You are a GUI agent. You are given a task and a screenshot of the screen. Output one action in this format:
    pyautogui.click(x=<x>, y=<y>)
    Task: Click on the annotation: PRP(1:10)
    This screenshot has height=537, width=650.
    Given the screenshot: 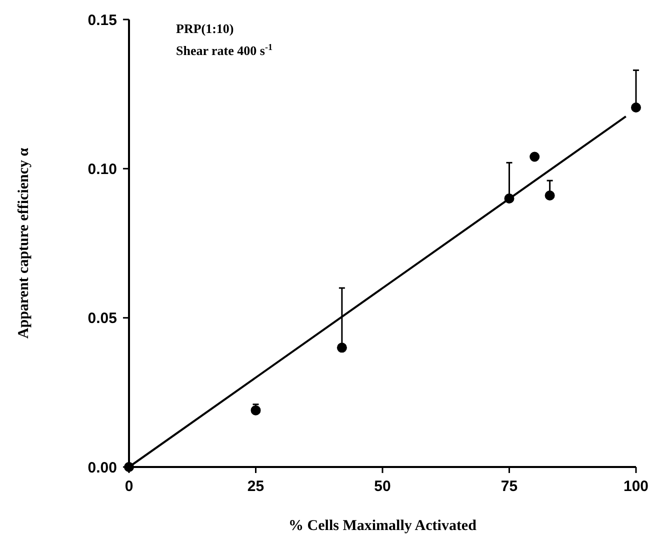 What is the action you would take?
    pyautogui.click(x=205, y=28)
    